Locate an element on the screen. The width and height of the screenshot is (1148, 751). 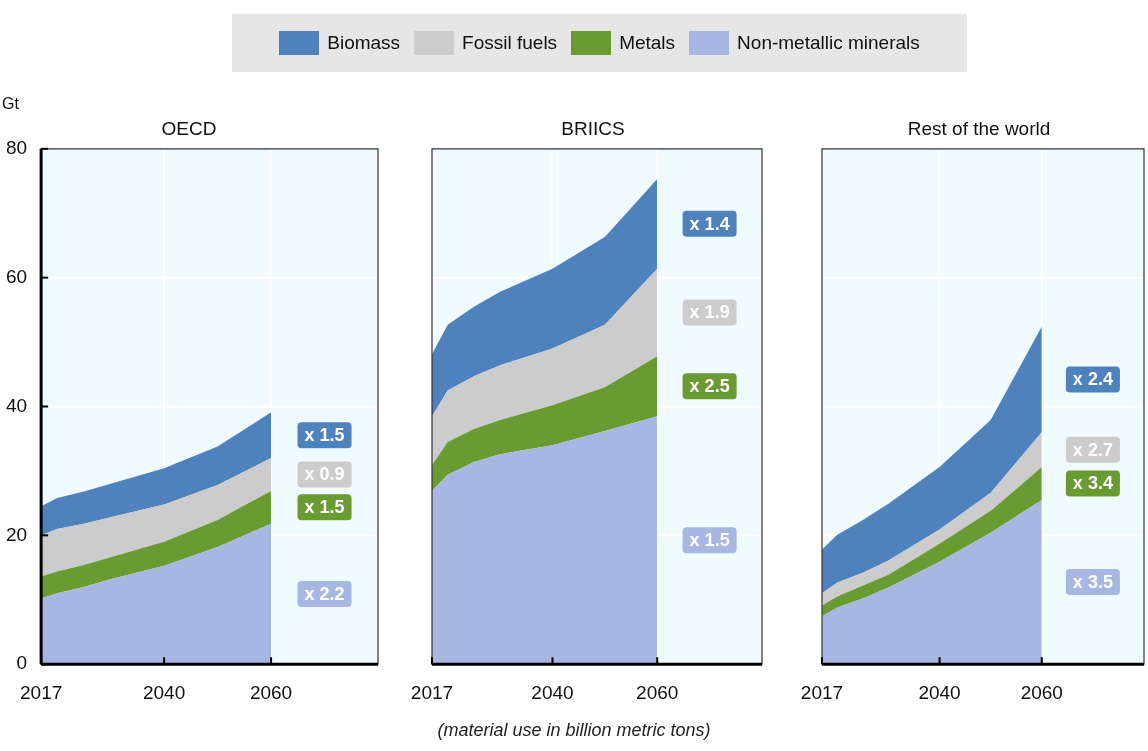
legend-label: Non-metallic minerals is located at coordinates (828, 43).